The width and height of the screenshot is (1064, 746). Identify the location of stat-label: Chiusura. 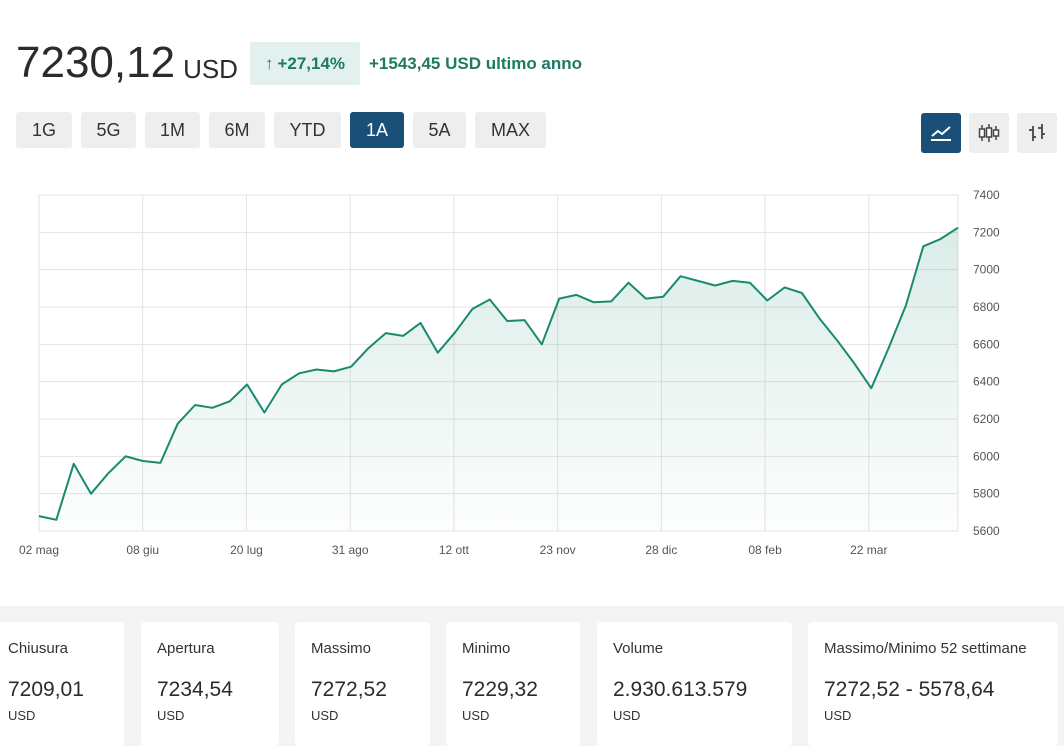
(38, 648).